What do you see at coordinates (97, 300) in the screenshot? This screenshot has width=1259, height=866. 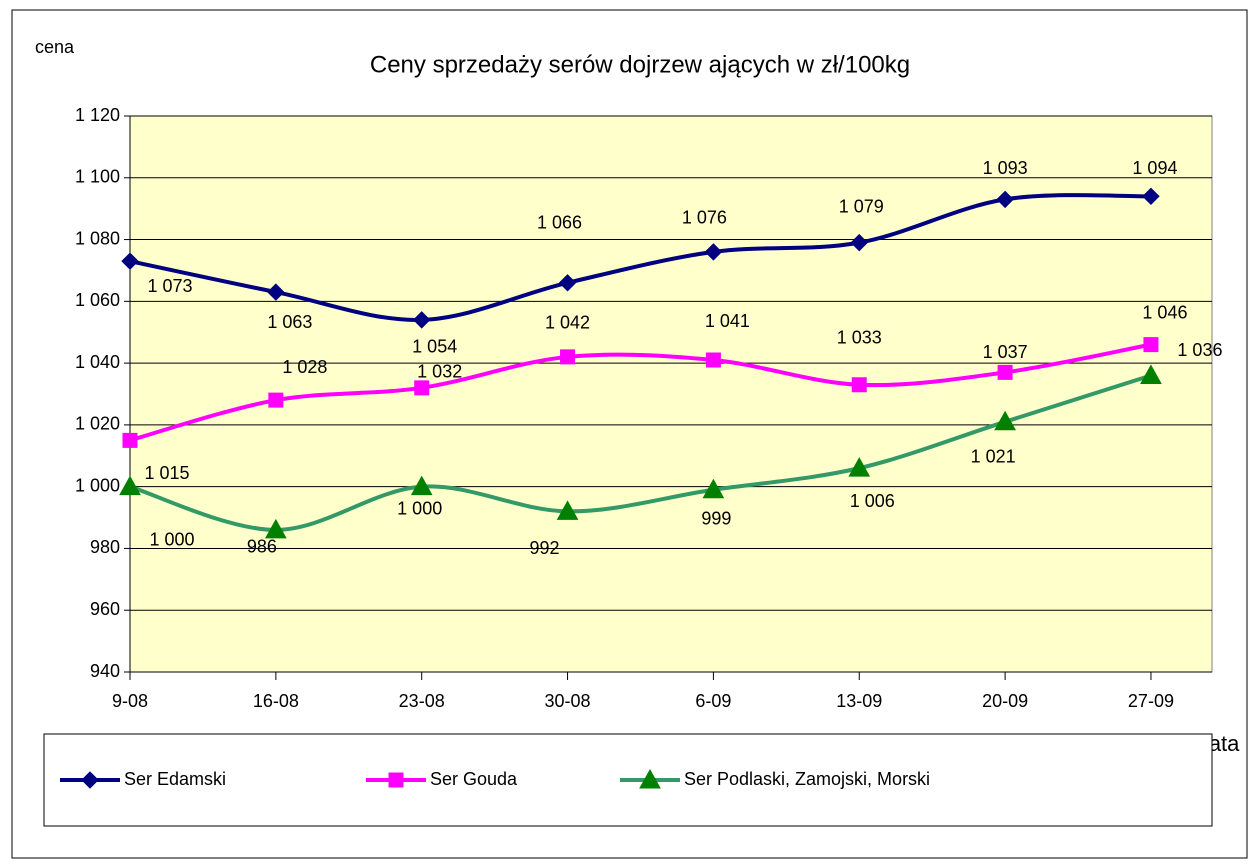 I see `y-tick-label: 1 060` at bounding box center [97, 300].